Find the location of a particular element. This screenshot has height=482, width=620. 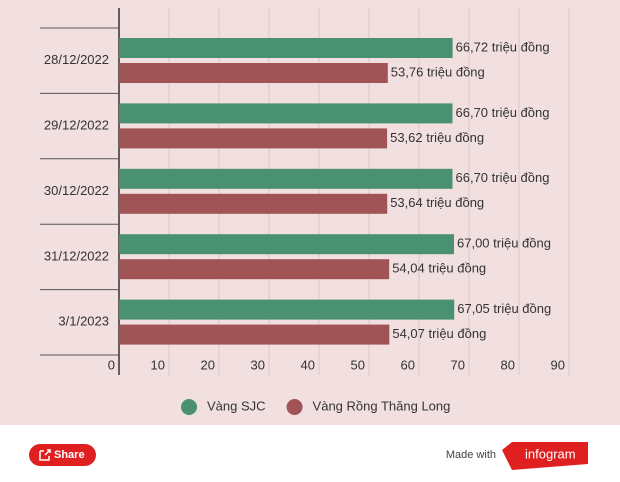

value-label: 53,64 triệu đồng is located at coordinates (437, 202).